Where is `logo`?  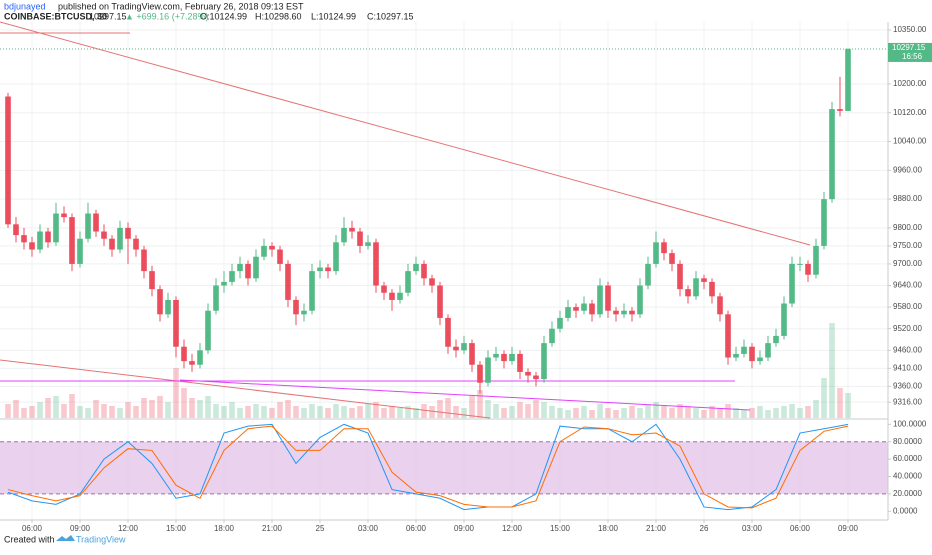
logo is located at coordinates (65, 538).